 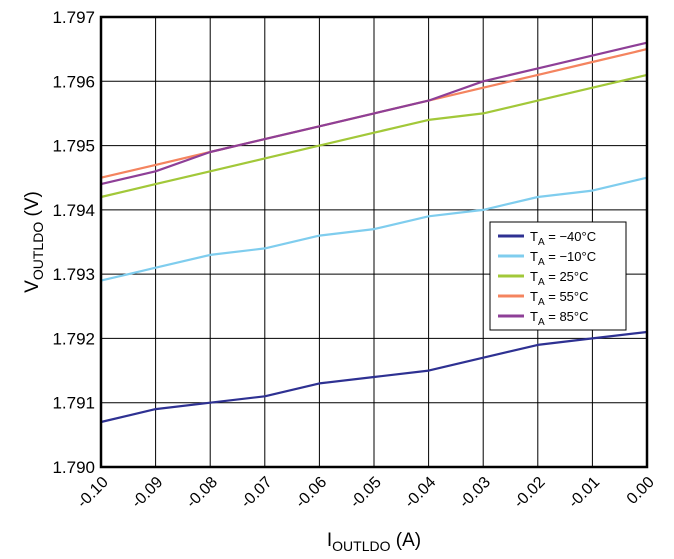 I want to click on x-tick-label: -0.08, so click(x=202, y=493).